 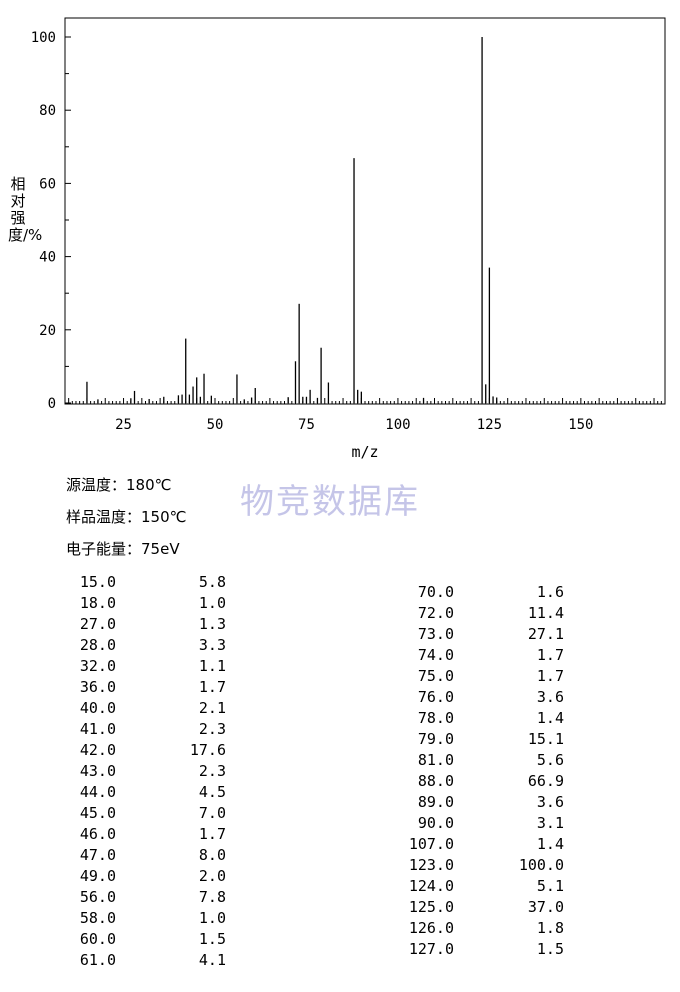 I want to click on peak-row: 18.0 1.0, so click(x=149, y=603).